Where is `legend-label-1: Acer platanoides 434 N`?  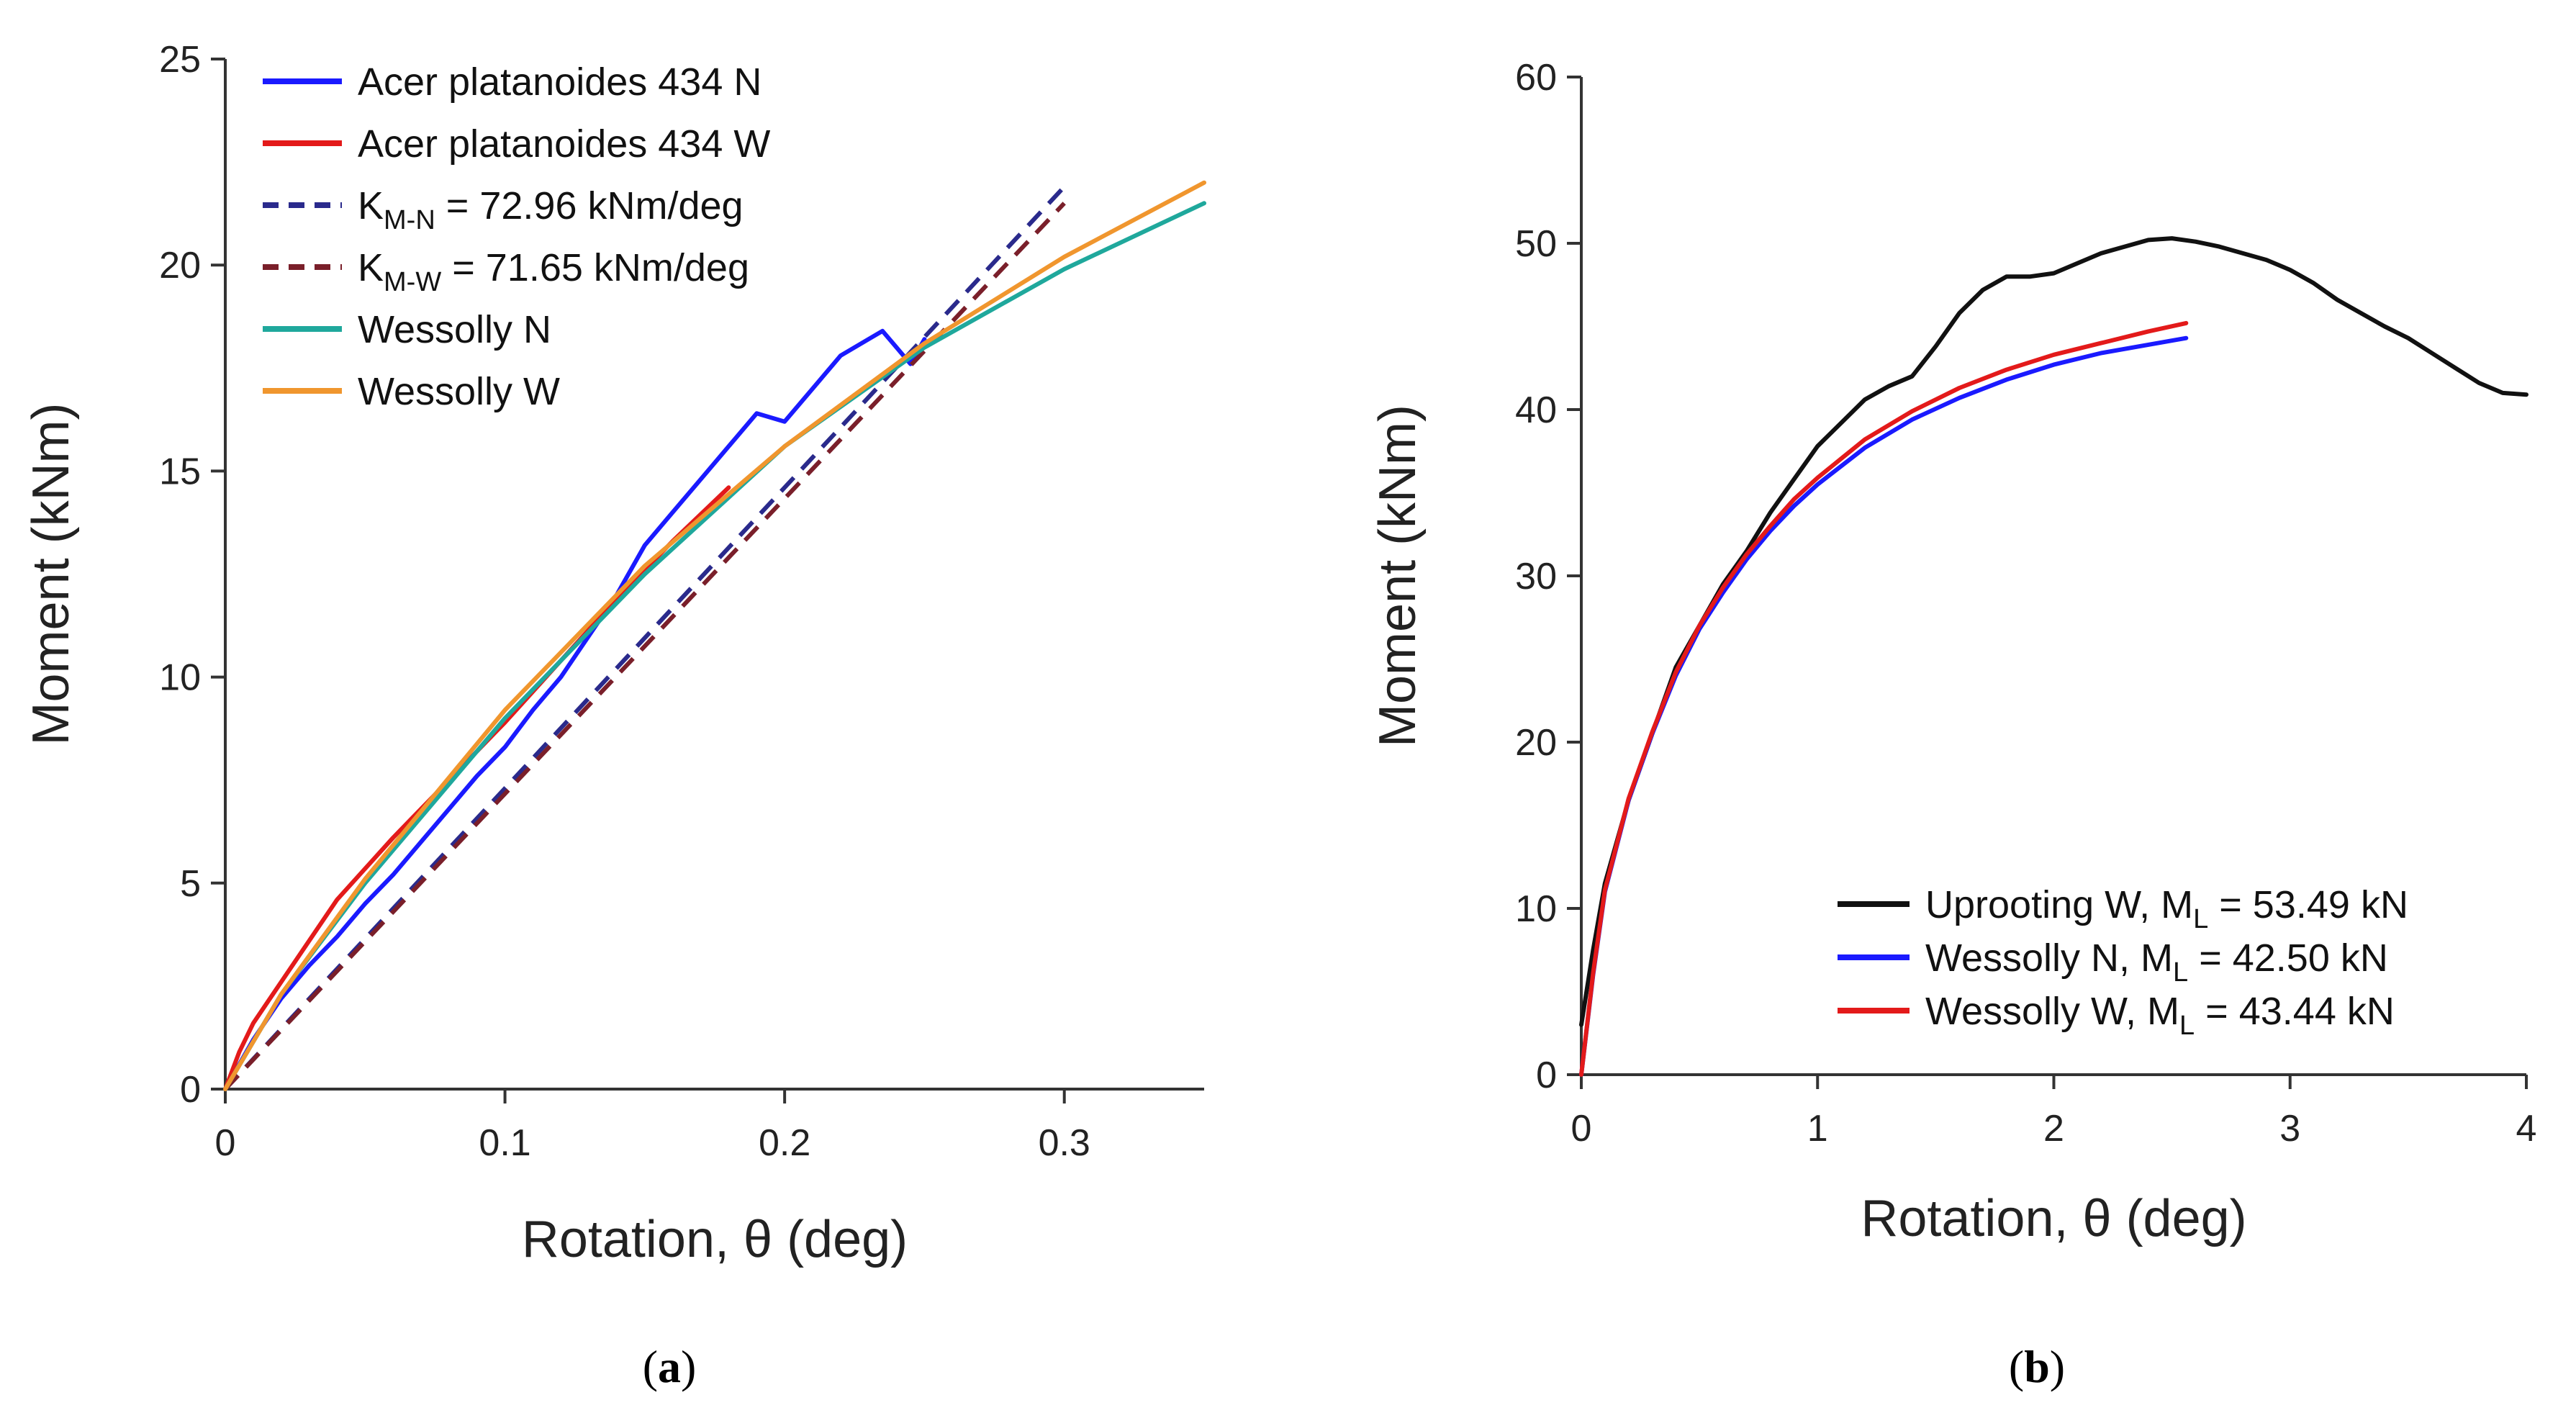 legend-label-1: Acer platanoides 434 N is located at coordinates (560, 82).